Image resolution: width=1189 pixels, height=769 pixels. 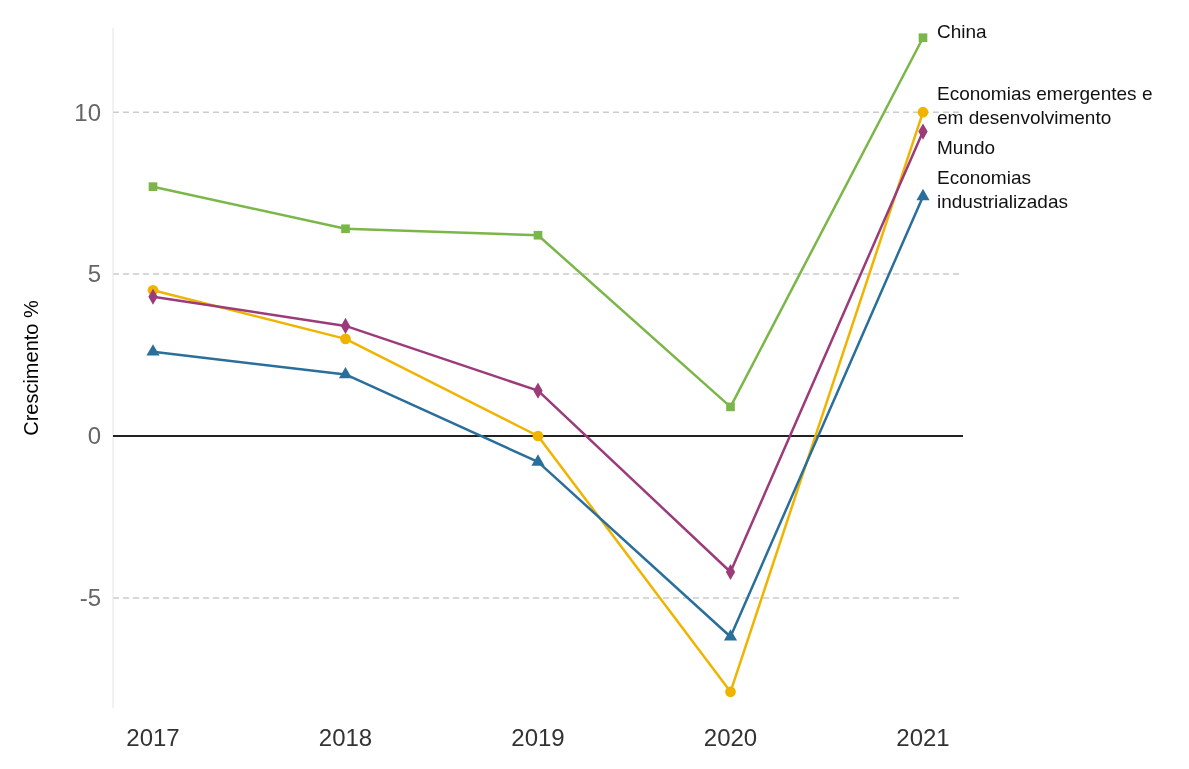 What do you see at coordinates (730, 737) in the screenshot?
I see `x-tick-label: 2020` at bounding box center [730, 737].